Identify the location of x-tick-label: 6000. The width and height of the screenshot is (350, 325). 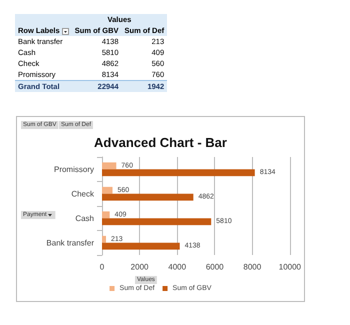
(215, 267).